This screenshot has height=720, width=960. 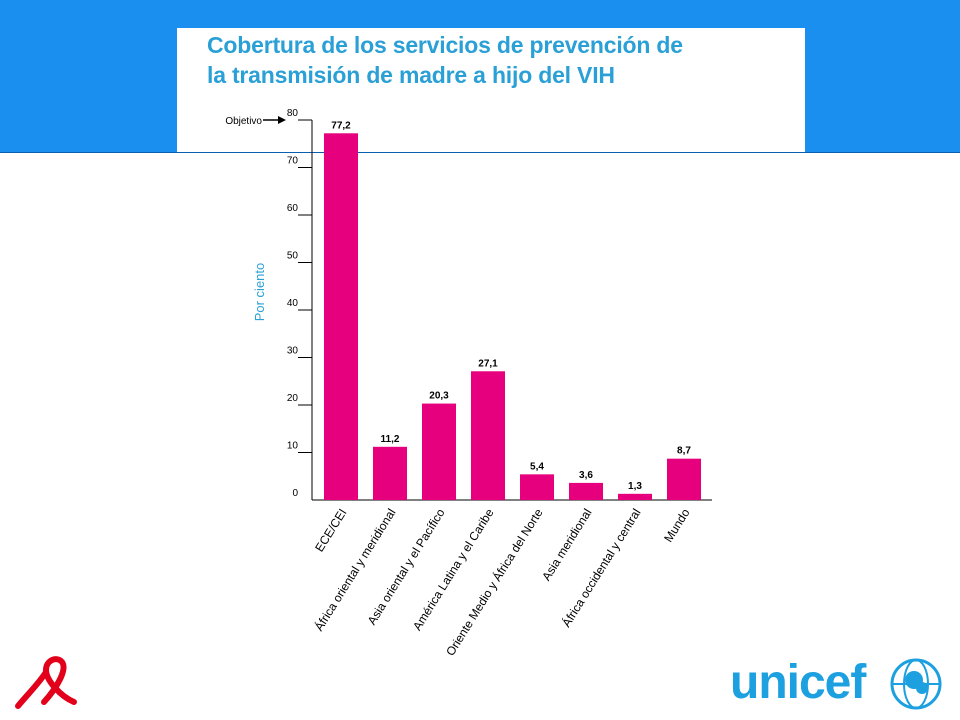 What do you see at coordinates (259, 292) in the screenshot?
I see `y-axis-label: Por ciento` at bounding box center [259, 292].